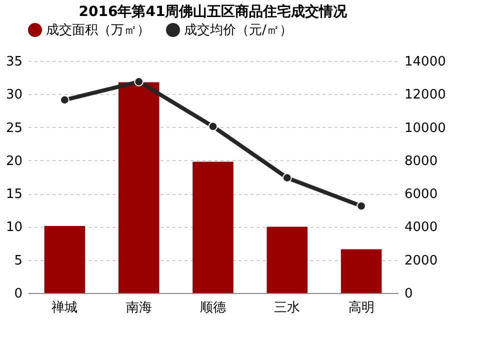 Image resolution: width=486 pixels, height=346 pixels. I want to click on chart-title: 2016年第41周佛山五区商品住宅成交情况, so click(213, 11).